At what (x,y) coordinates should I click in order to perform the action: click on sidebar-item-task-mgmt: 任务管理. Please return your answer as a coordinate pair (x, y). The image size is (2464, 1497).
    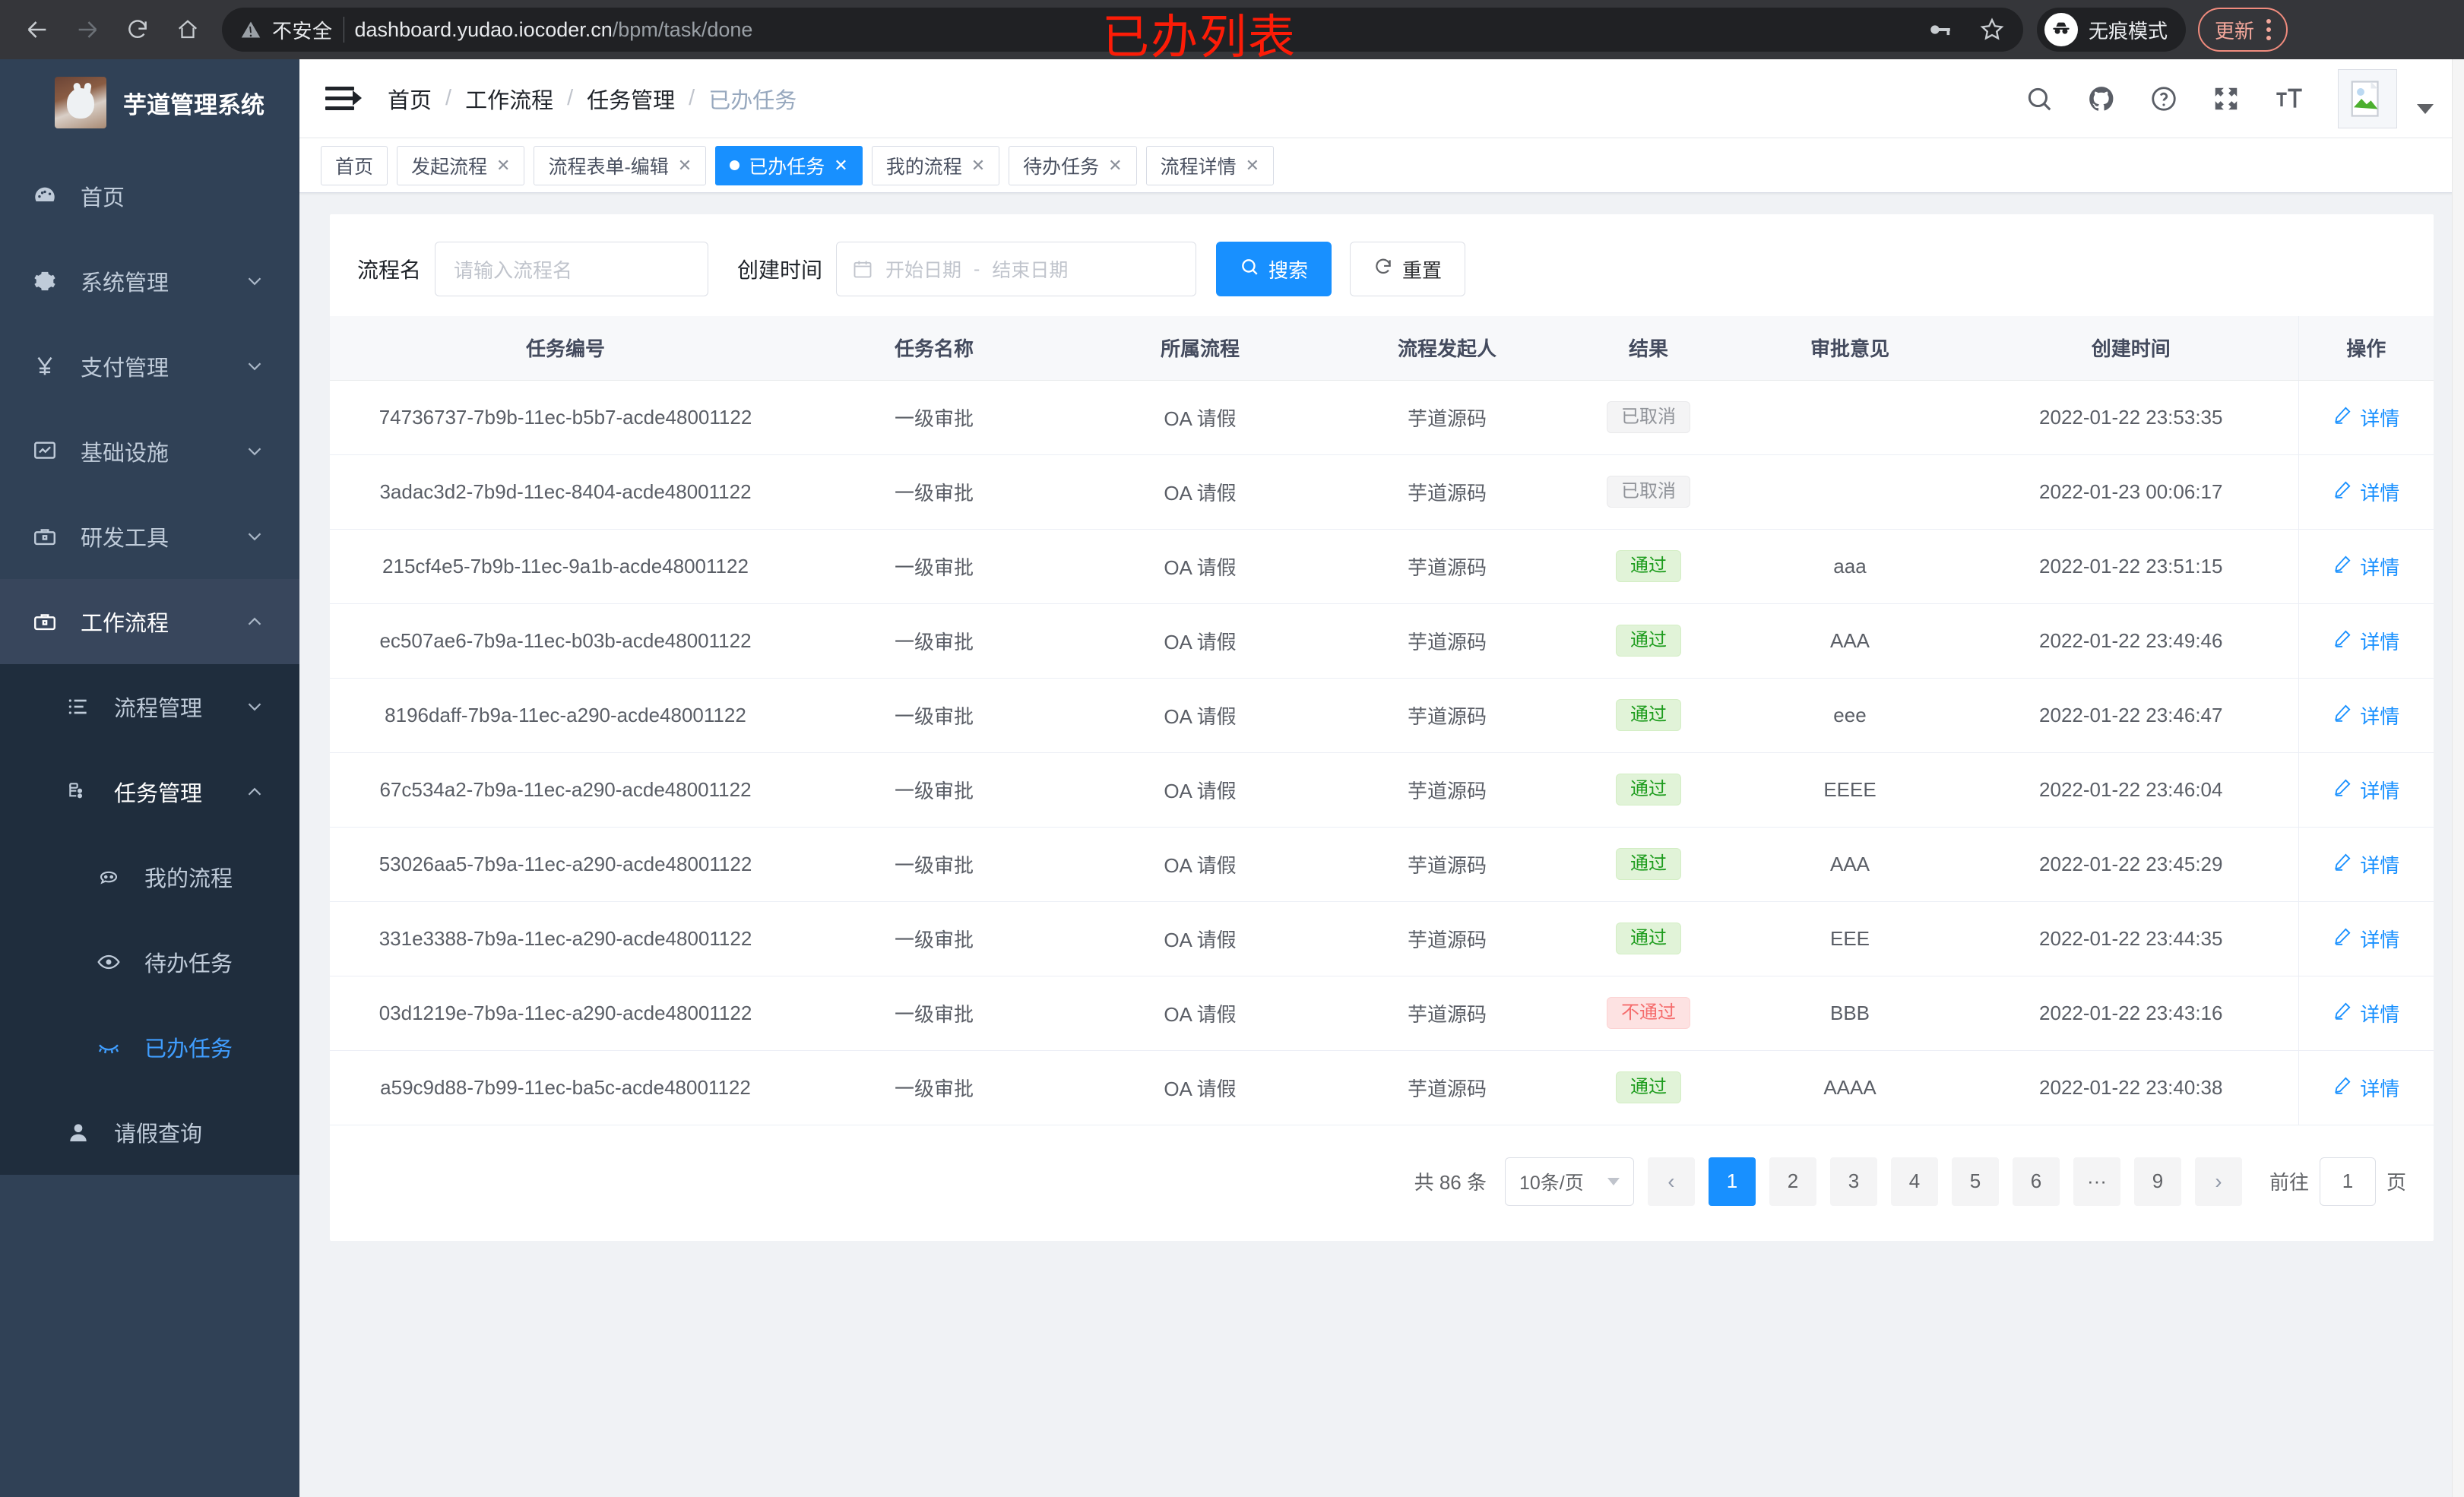
    Looking at the image, I should click on (149, 791).